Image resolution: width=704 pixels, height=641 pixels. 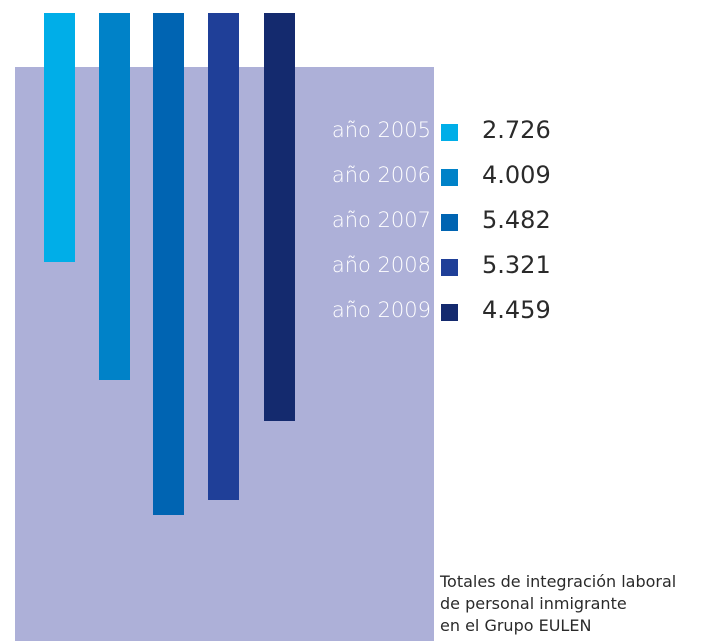 I want to click on legend-row-2008: año 2008 5.321, so click(x=450, y=272).